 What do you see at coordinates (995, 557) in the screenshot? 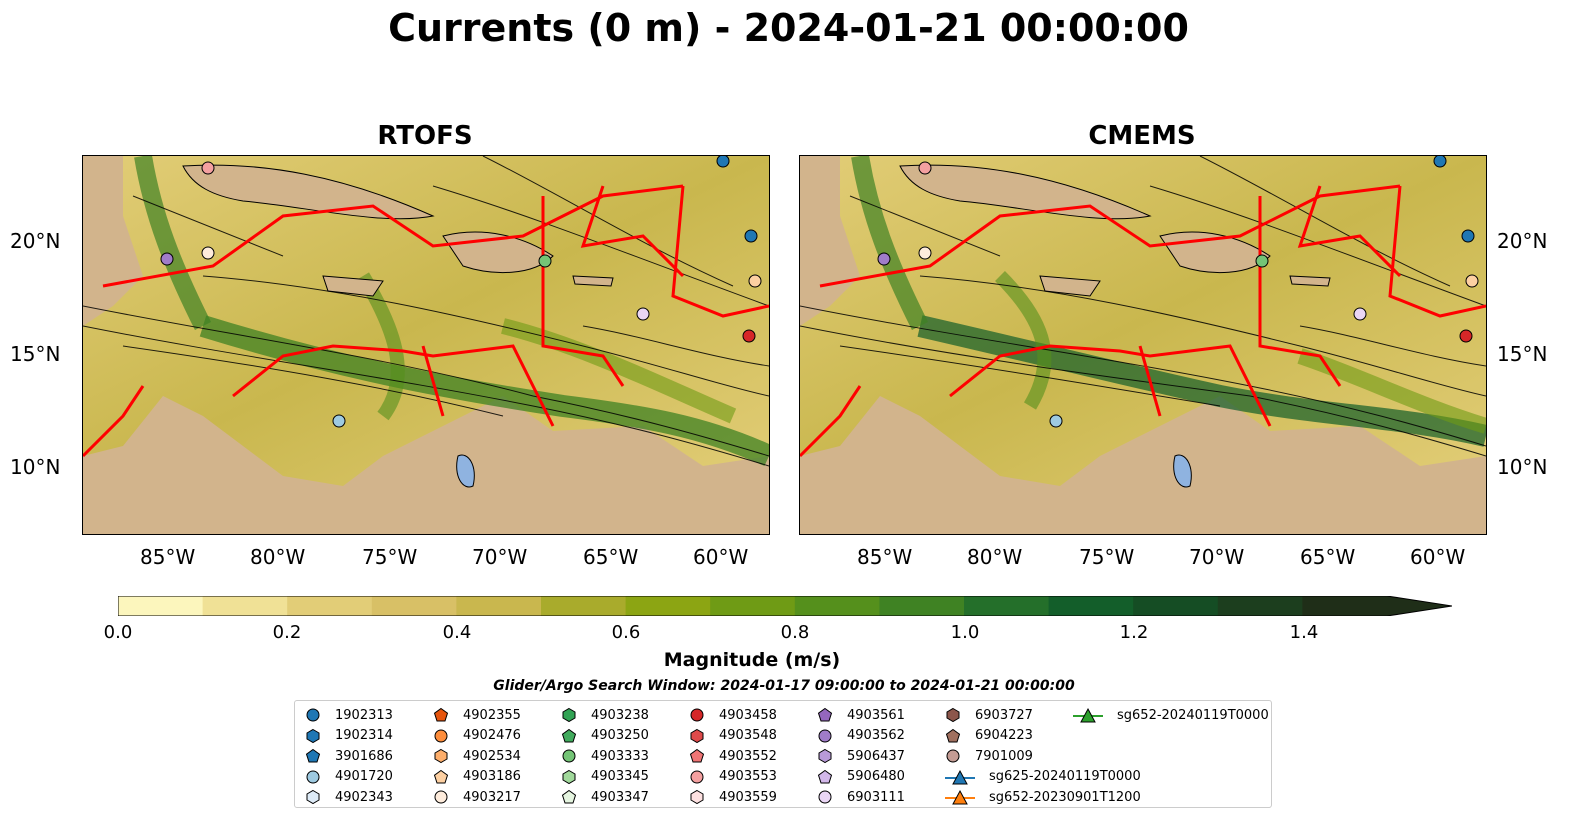
I see `lon-tick-80w: 80°W` at bounding box center [995, 557].